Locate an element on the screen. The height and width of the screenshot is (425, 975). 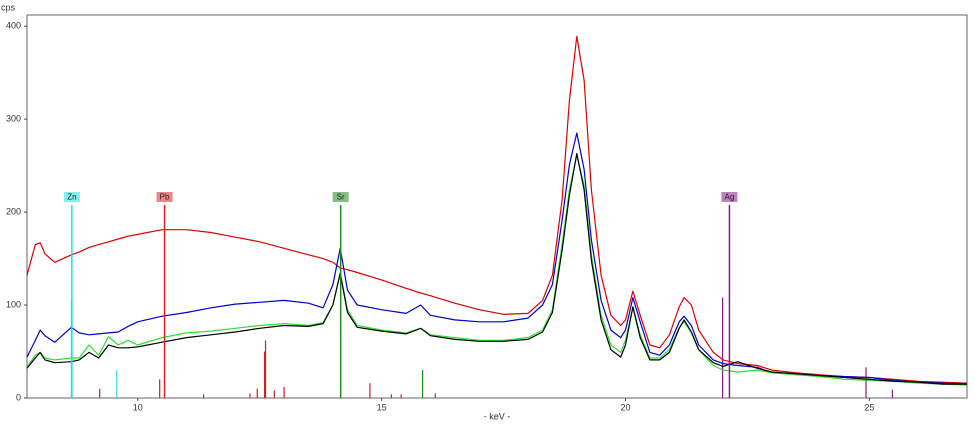
x-tick-label: 15 is located at coordinates (382, 407).